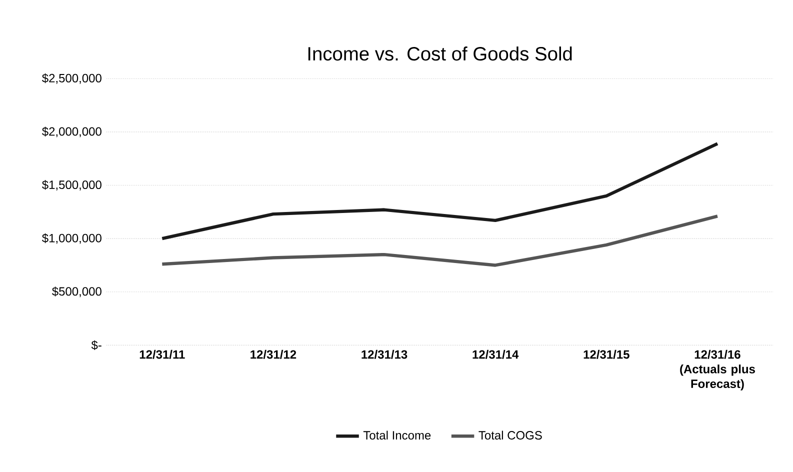 The height and width of the screenshot is (472, 793). I want to click on y-tick-label: $1,000,000, so click(72, 238).